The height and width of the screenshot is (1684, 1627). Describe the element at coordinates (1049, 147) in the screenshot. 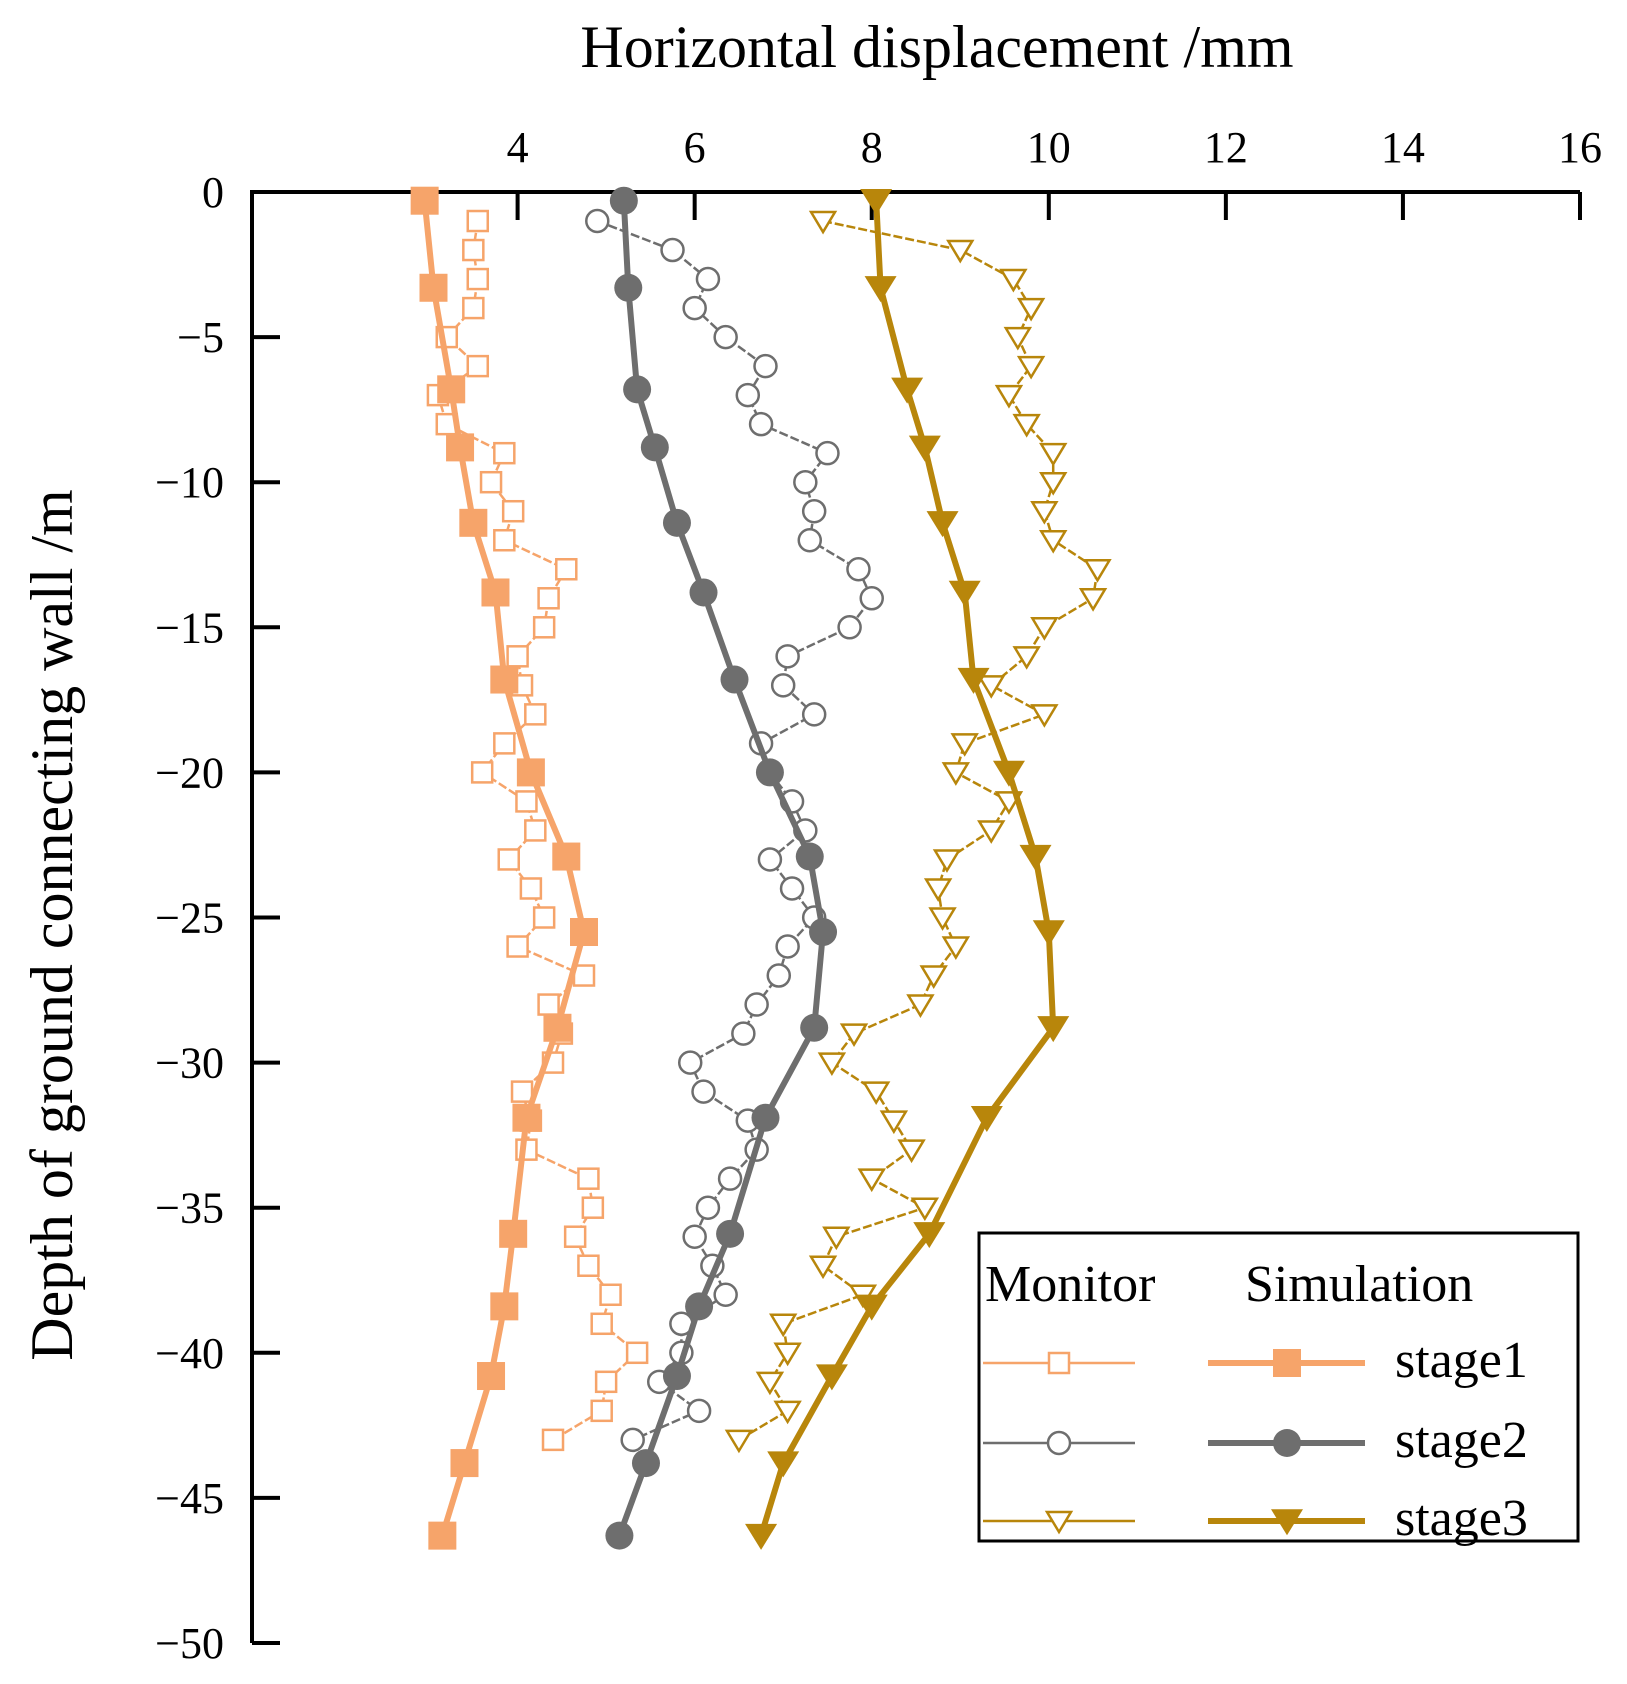

I see `x-tick-label: 10` at that location.